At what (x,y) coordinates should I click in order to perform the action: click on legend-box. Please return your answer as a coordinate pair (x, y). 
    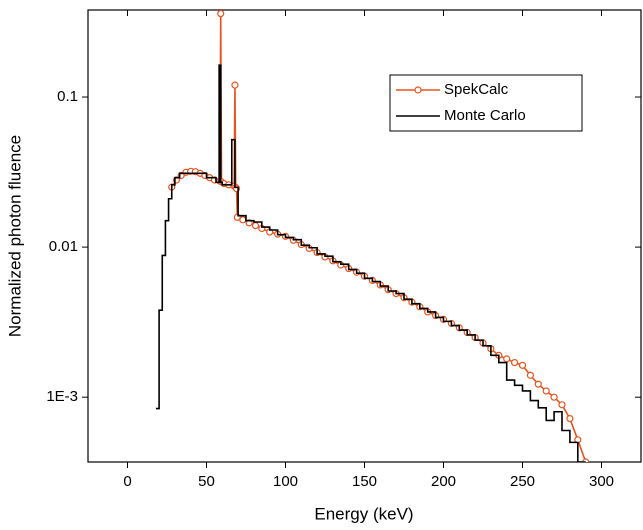
    Looking at the image, I should click on (486, 103).